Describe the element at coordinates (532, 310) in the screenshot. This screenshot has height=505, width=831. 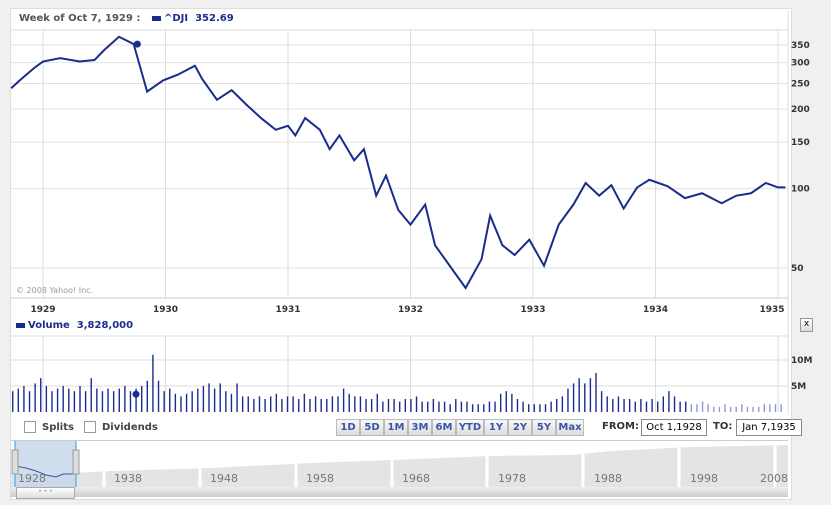
I see `x-tick-label: 1933` at that location.